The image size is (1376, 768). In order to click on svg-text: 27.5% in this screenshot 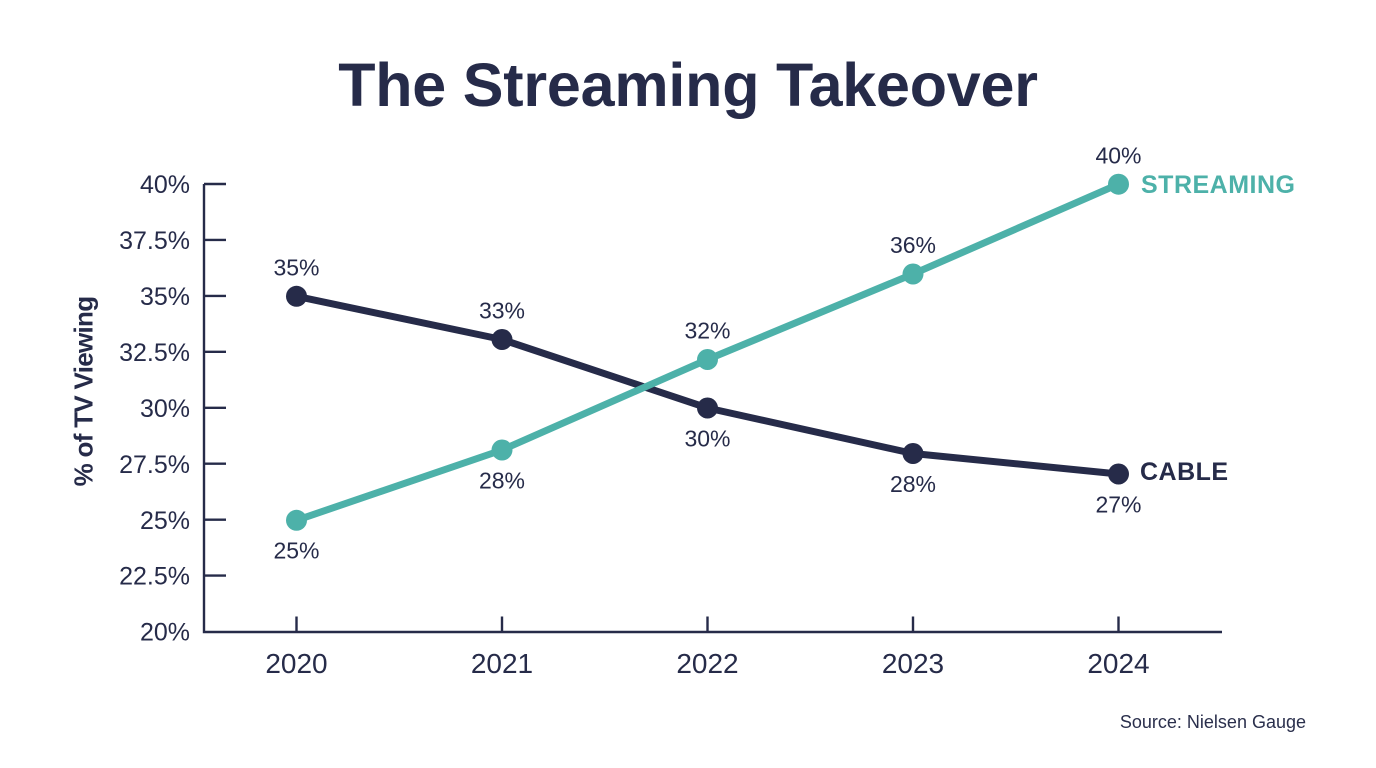, I will do `click(154, 465)`.